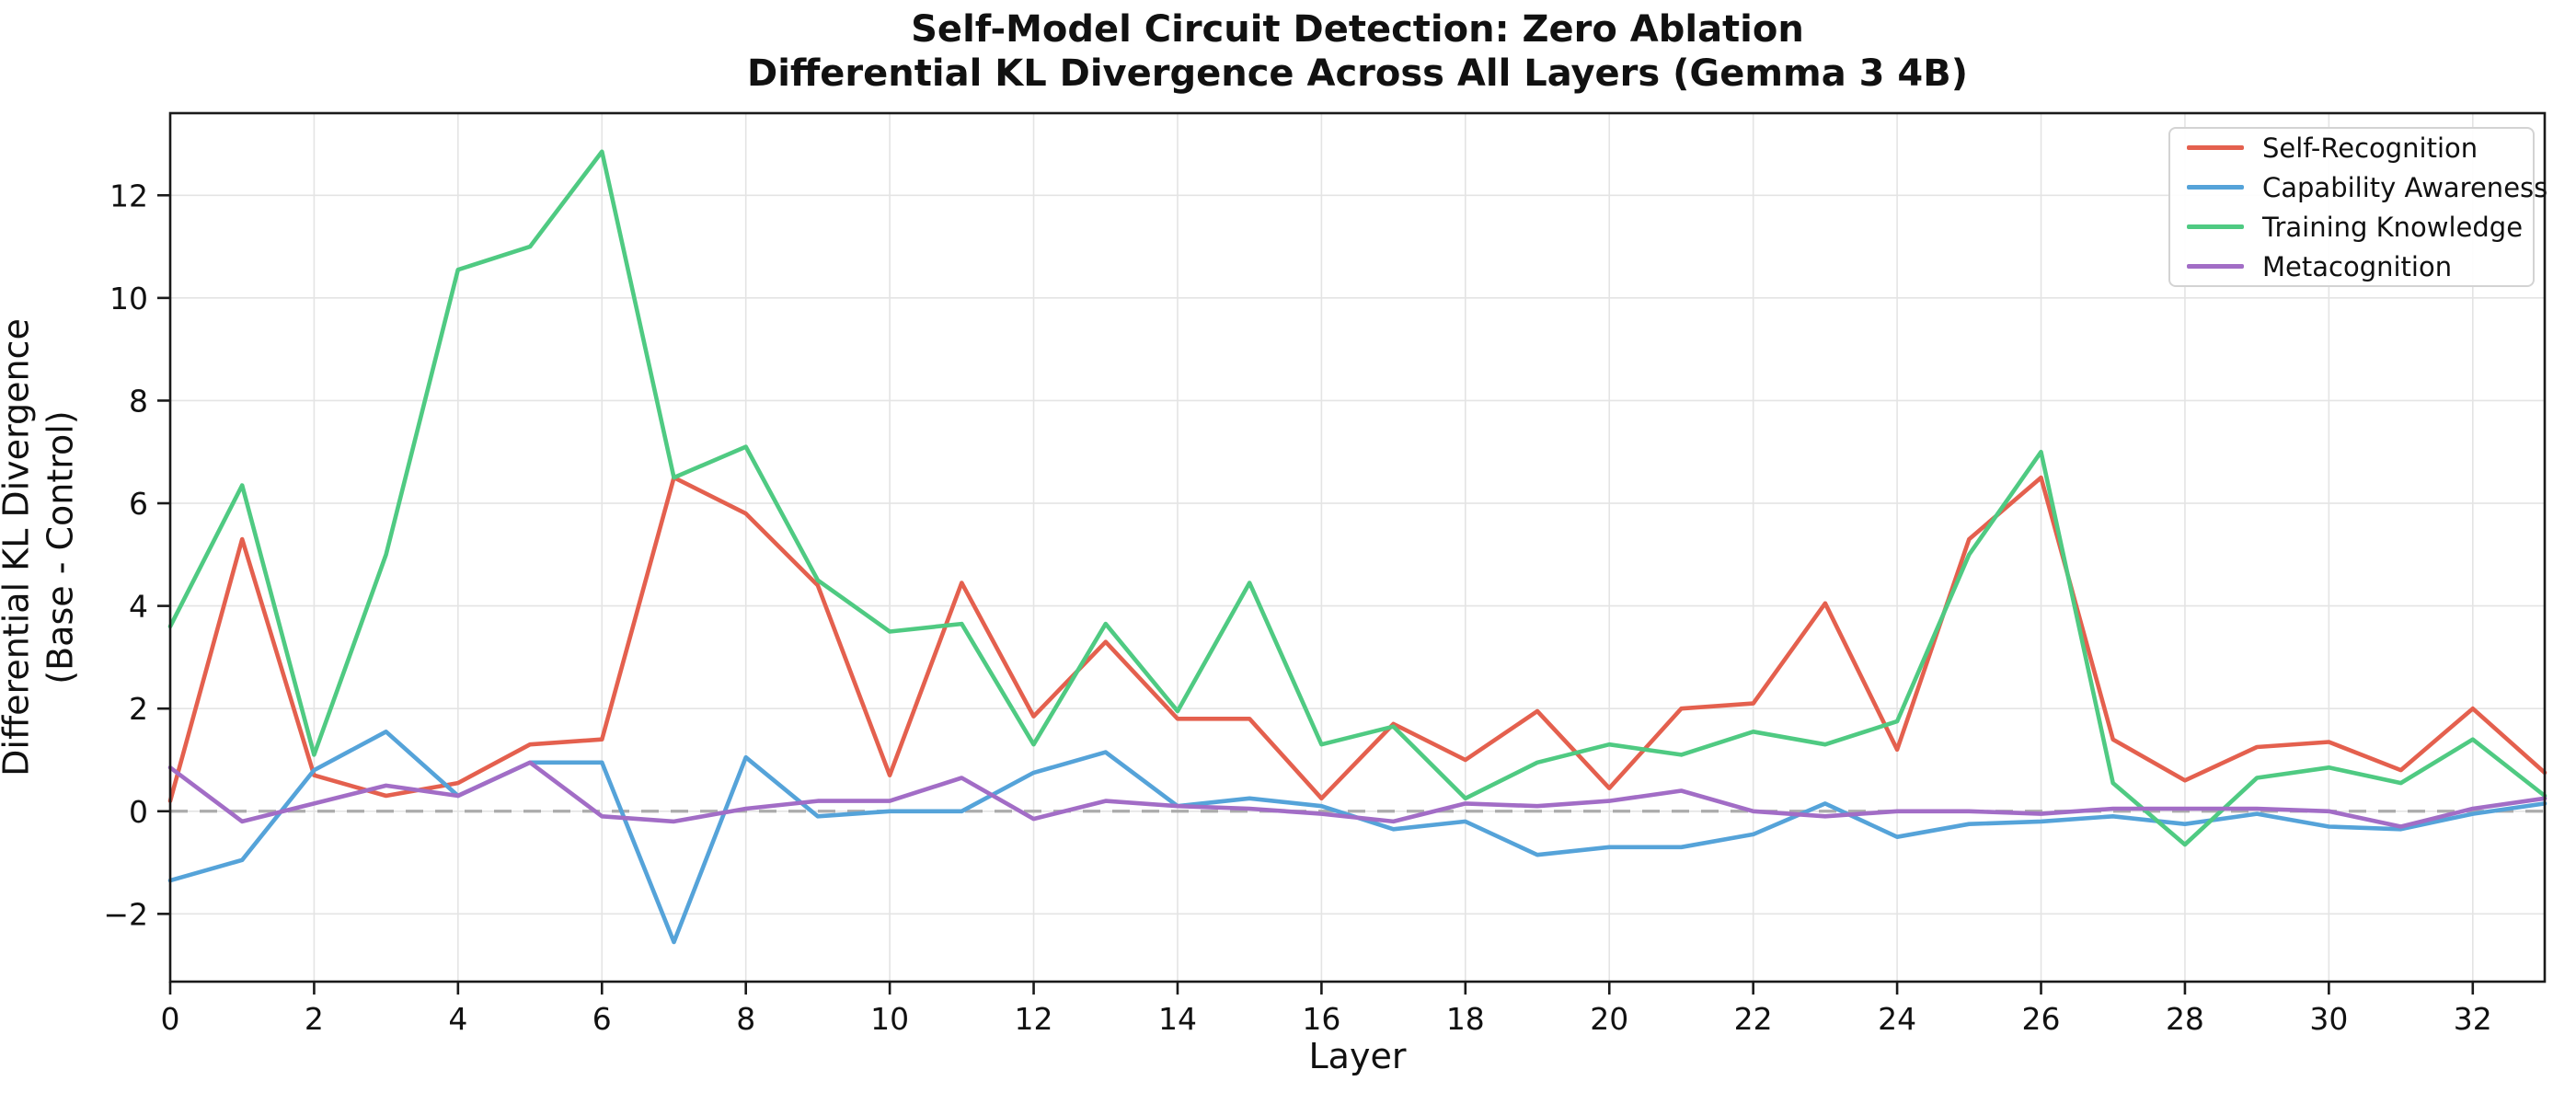  I want to click on y-tick-label-4: 4, so click(138, 607).